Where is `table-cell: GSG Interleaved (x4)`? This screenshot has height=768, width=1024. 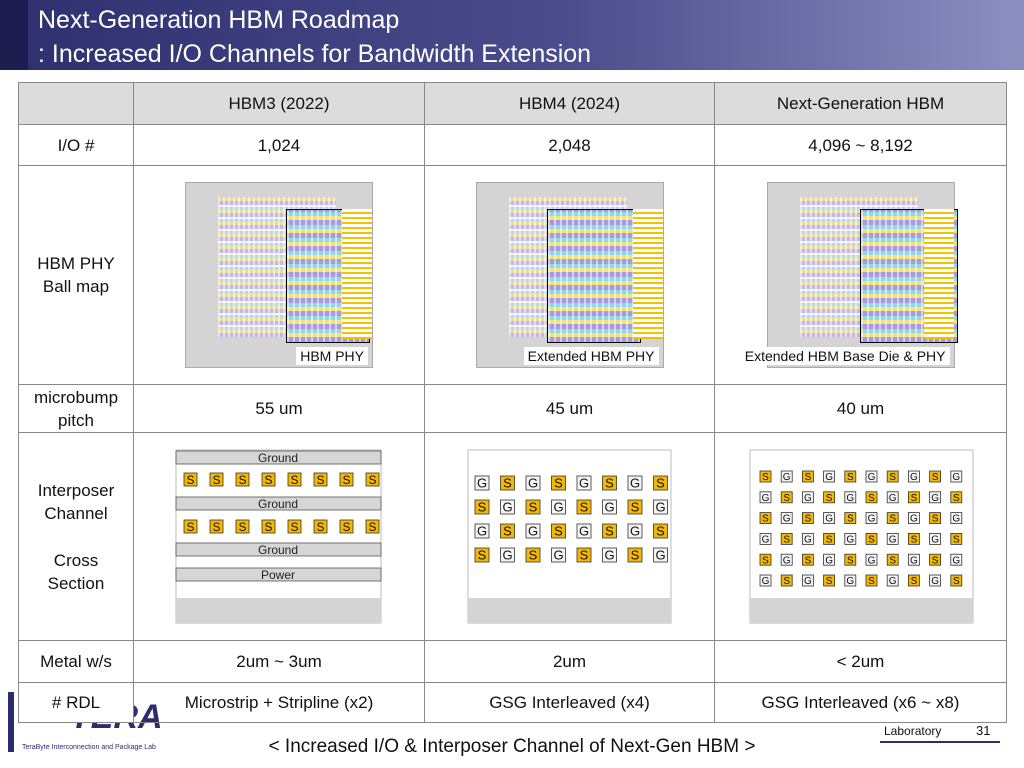 table-cell: GSG Interleaved (x4) is located at coordinates (569, 702).